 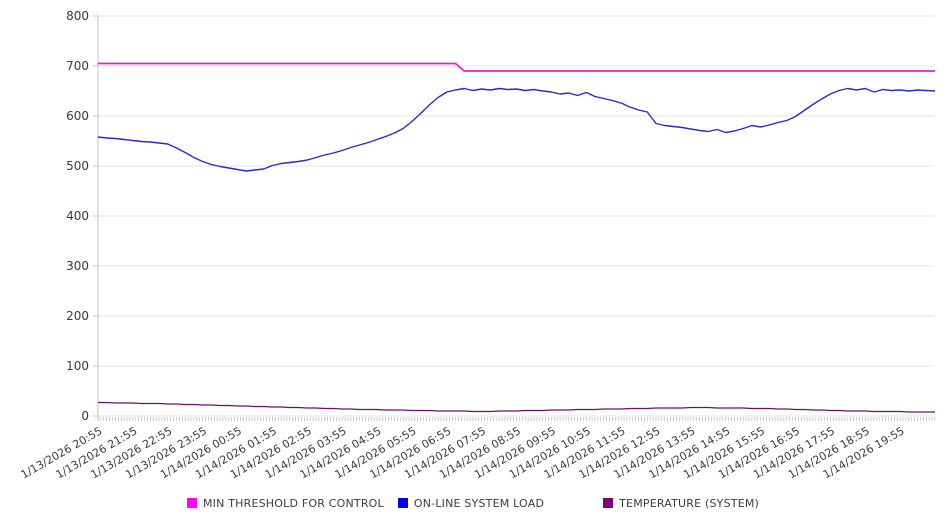 What do you see at coordinates (85, 416) in the screenshot?
I see `y-tick-label: 0` at bounding box center [85, 416].